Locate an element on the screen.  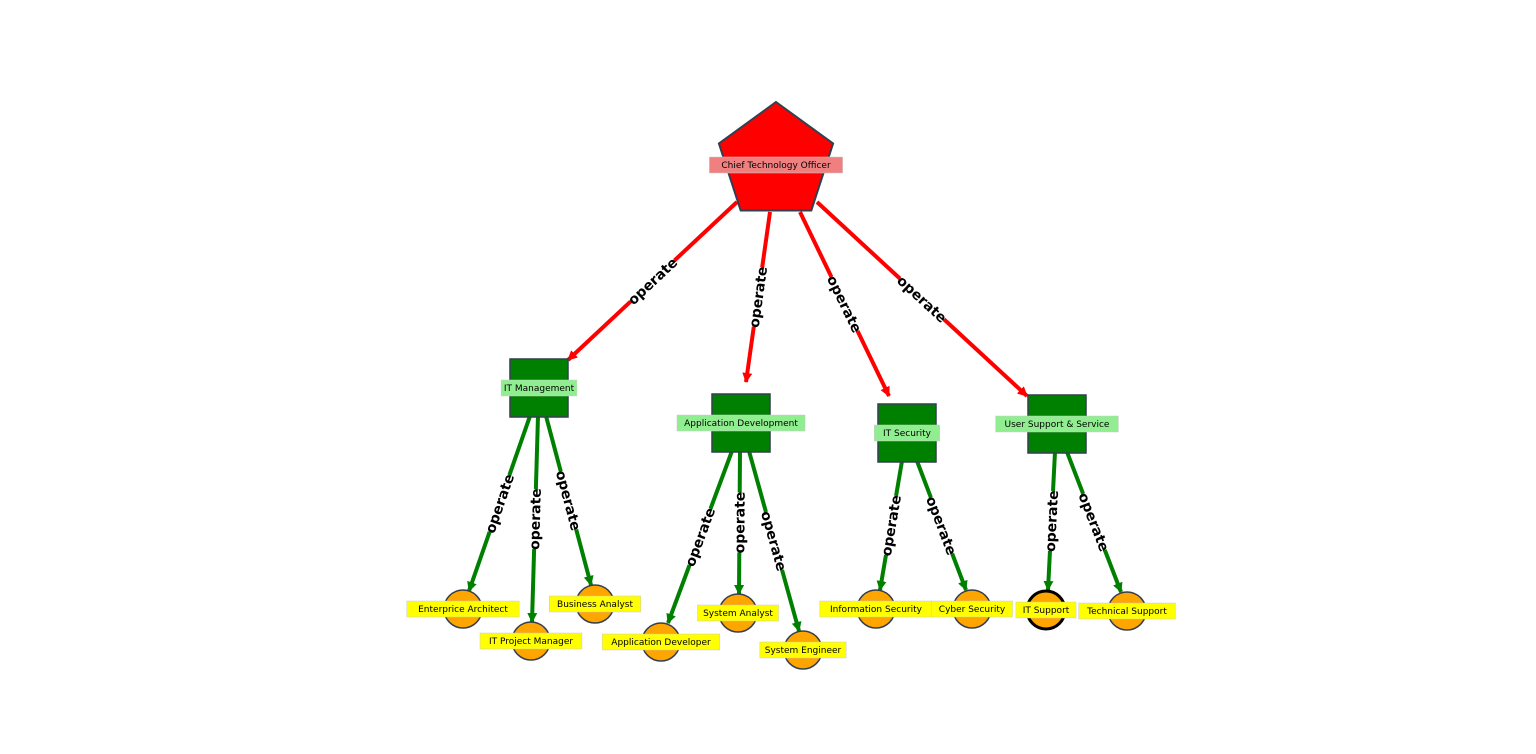
node-label-ts: Technical Support is located at coordinates (1126, 612).